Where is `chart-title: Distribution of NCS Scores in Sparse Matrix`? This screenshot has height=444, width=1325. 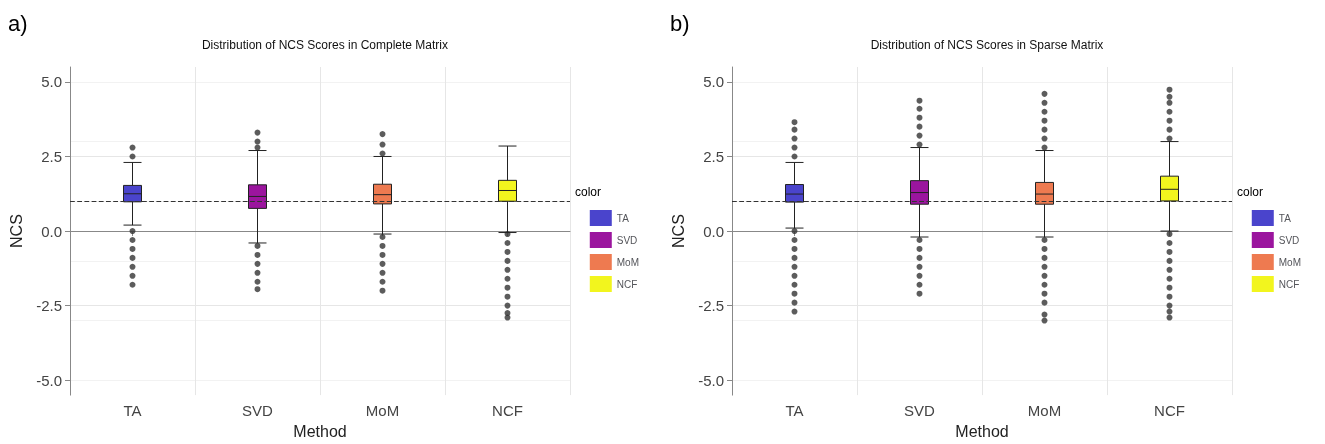
chart-title: Distribution of NCS Scores in Sparse Matrix is located at coordinates (987, 45).